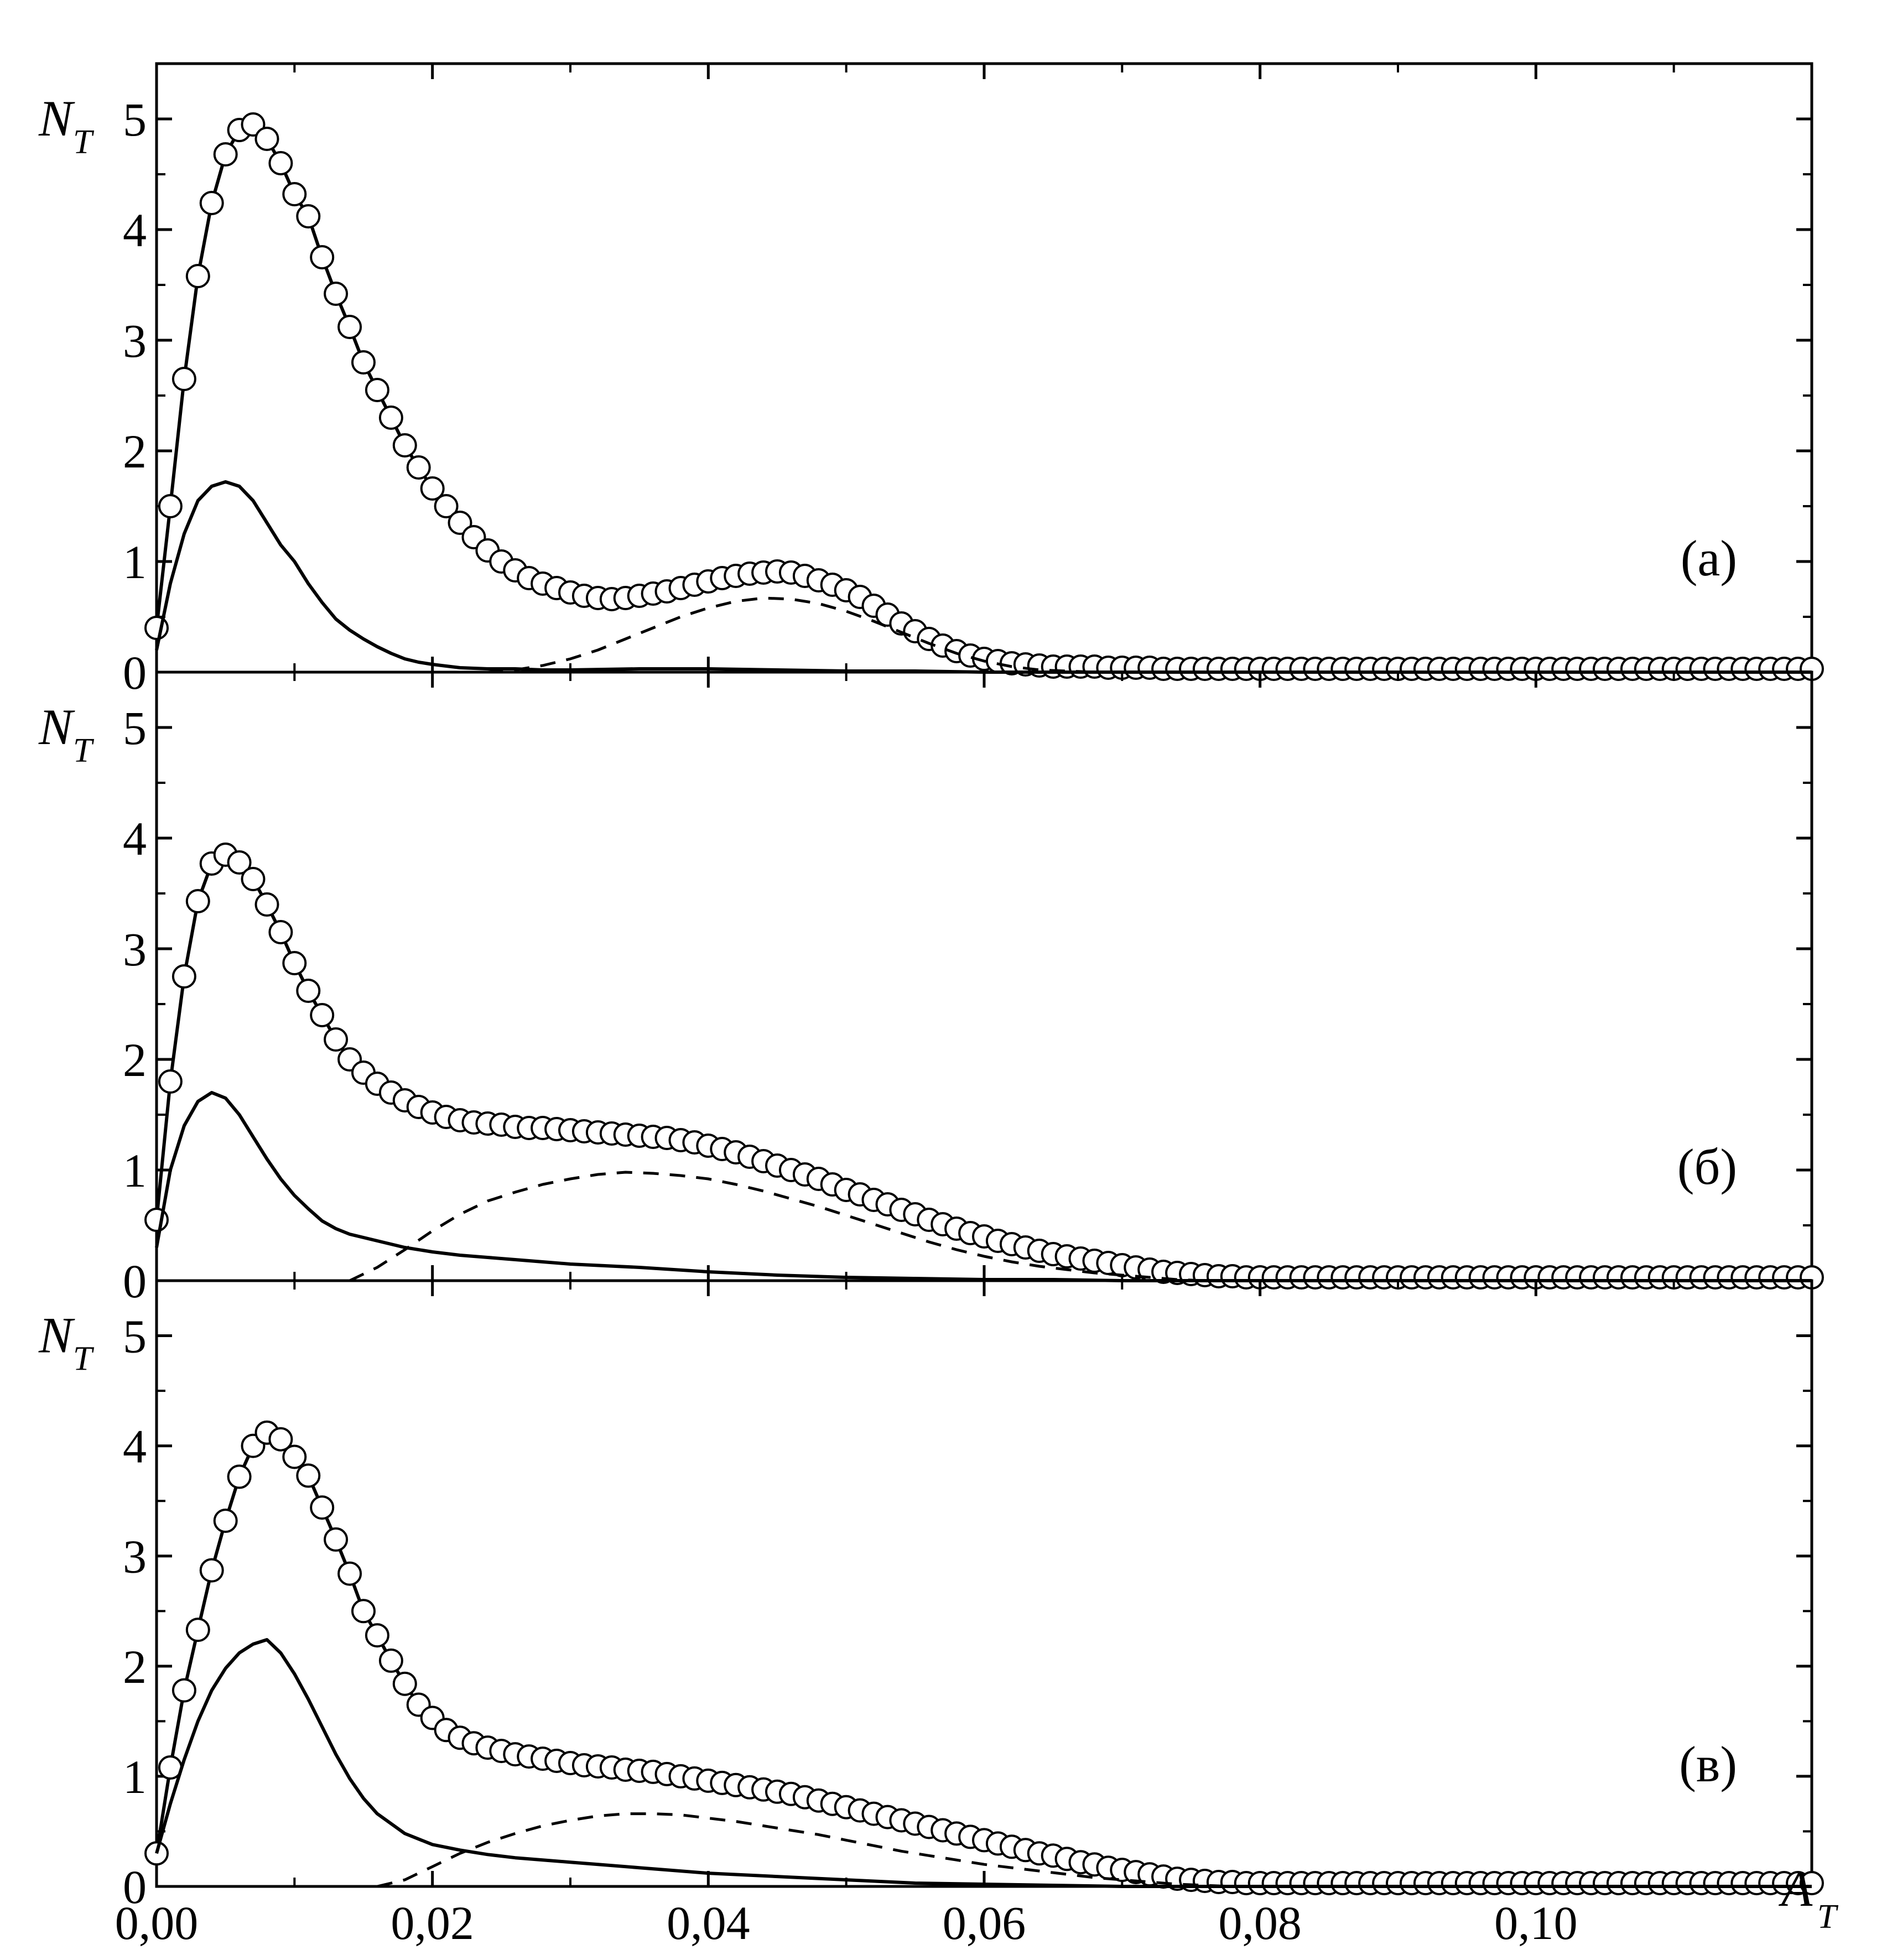 Image resolution: width=1887 pixels, height=1960 pixels. What do you see at coordinates (157, 1922) in the screenshot?
I see `x-tick-label: 0,00` at bounding box center [157, 1922].